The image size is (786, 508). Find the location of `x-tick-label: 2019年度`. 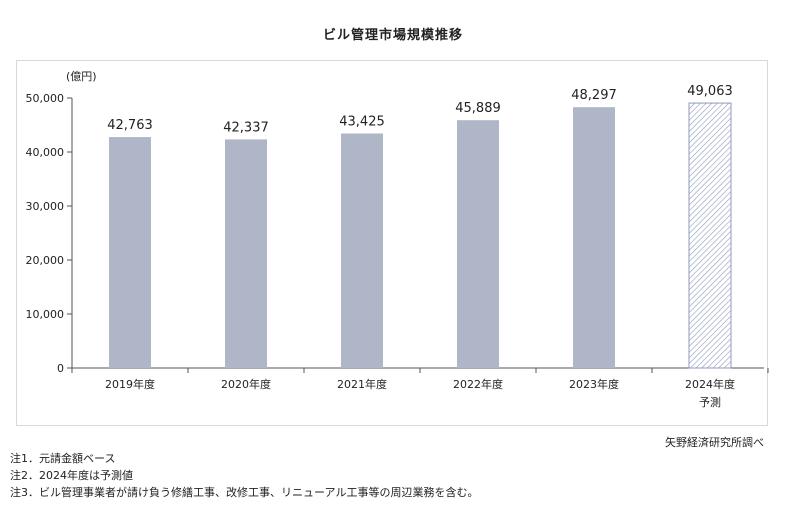

x-tick-label: 2019年度 is located at coordinates (130, 384).